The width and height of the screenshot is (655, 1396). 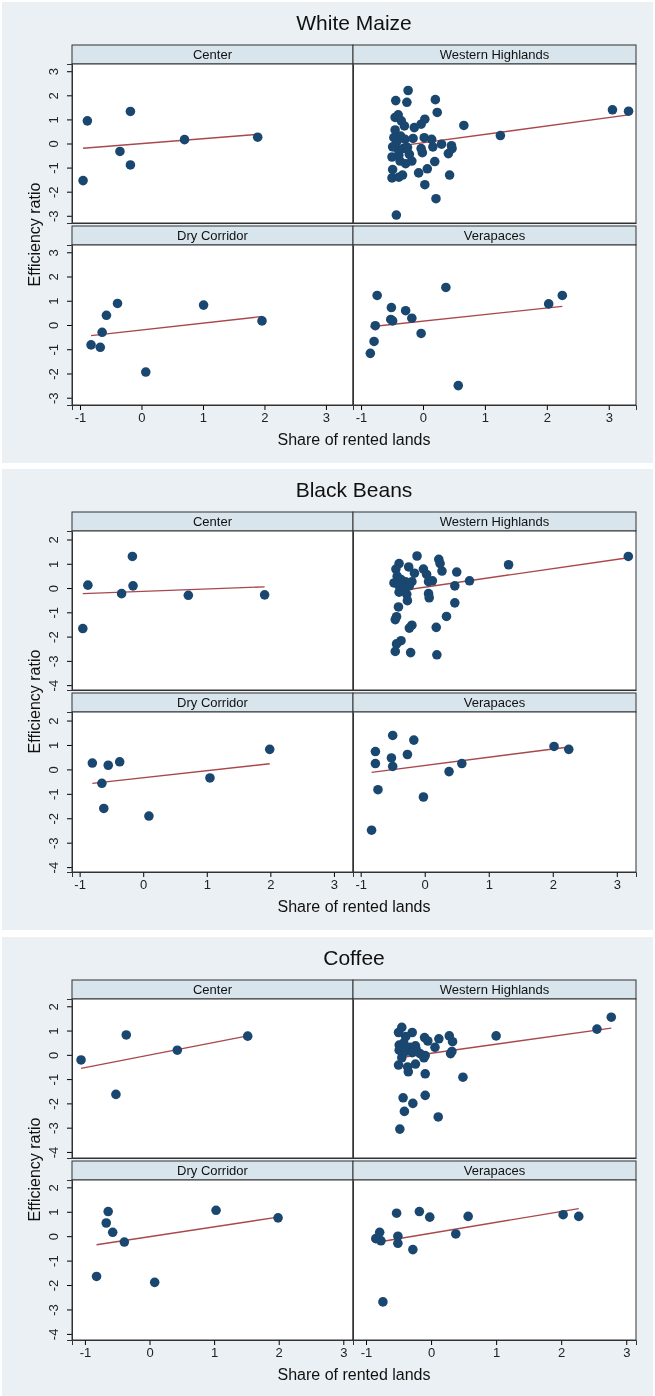 What do you see at coordinates (354, 22) in the screenshot?
I see `text: White Maize` at bounding box center [354, 22].